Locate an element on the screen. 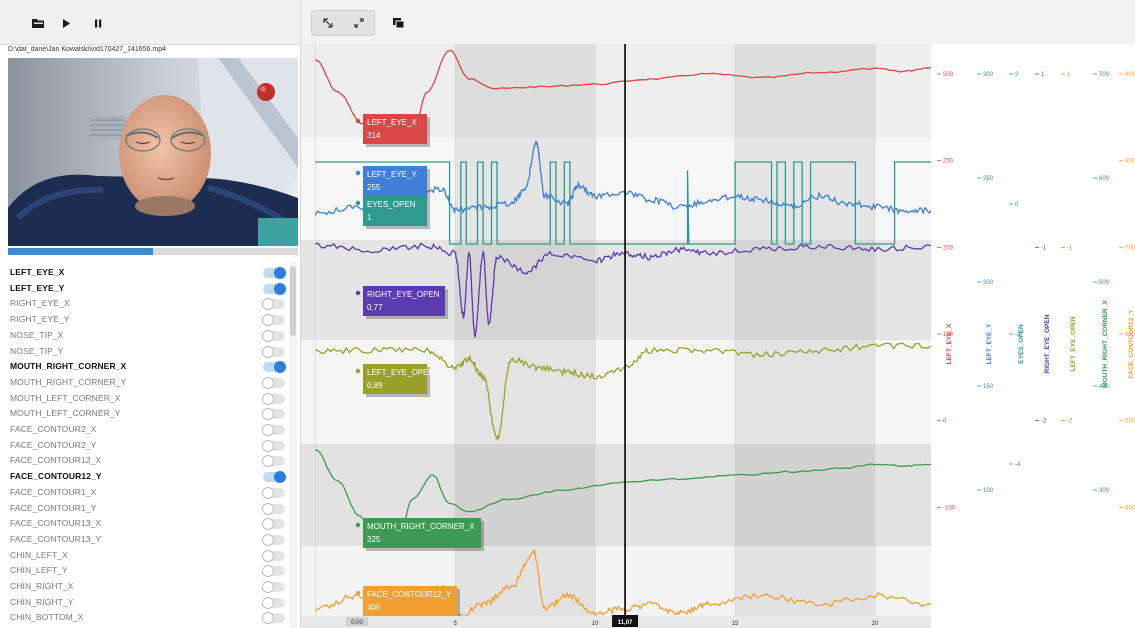 This screenshot has width=1135, height=628. zoom-mode-button is located at coordinates (358, 23).